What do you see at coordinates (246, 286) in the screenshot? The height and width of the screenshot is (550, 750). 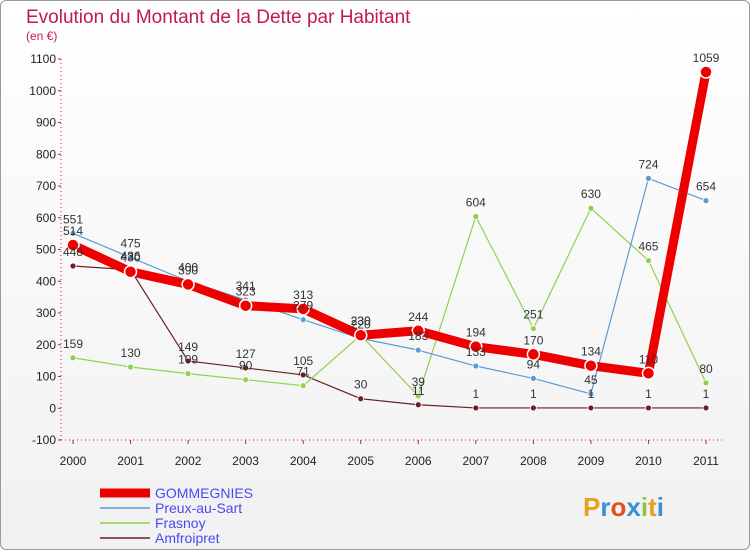 I see `data-label-preux-au-sart: 341` at bounding box center [246, 286].